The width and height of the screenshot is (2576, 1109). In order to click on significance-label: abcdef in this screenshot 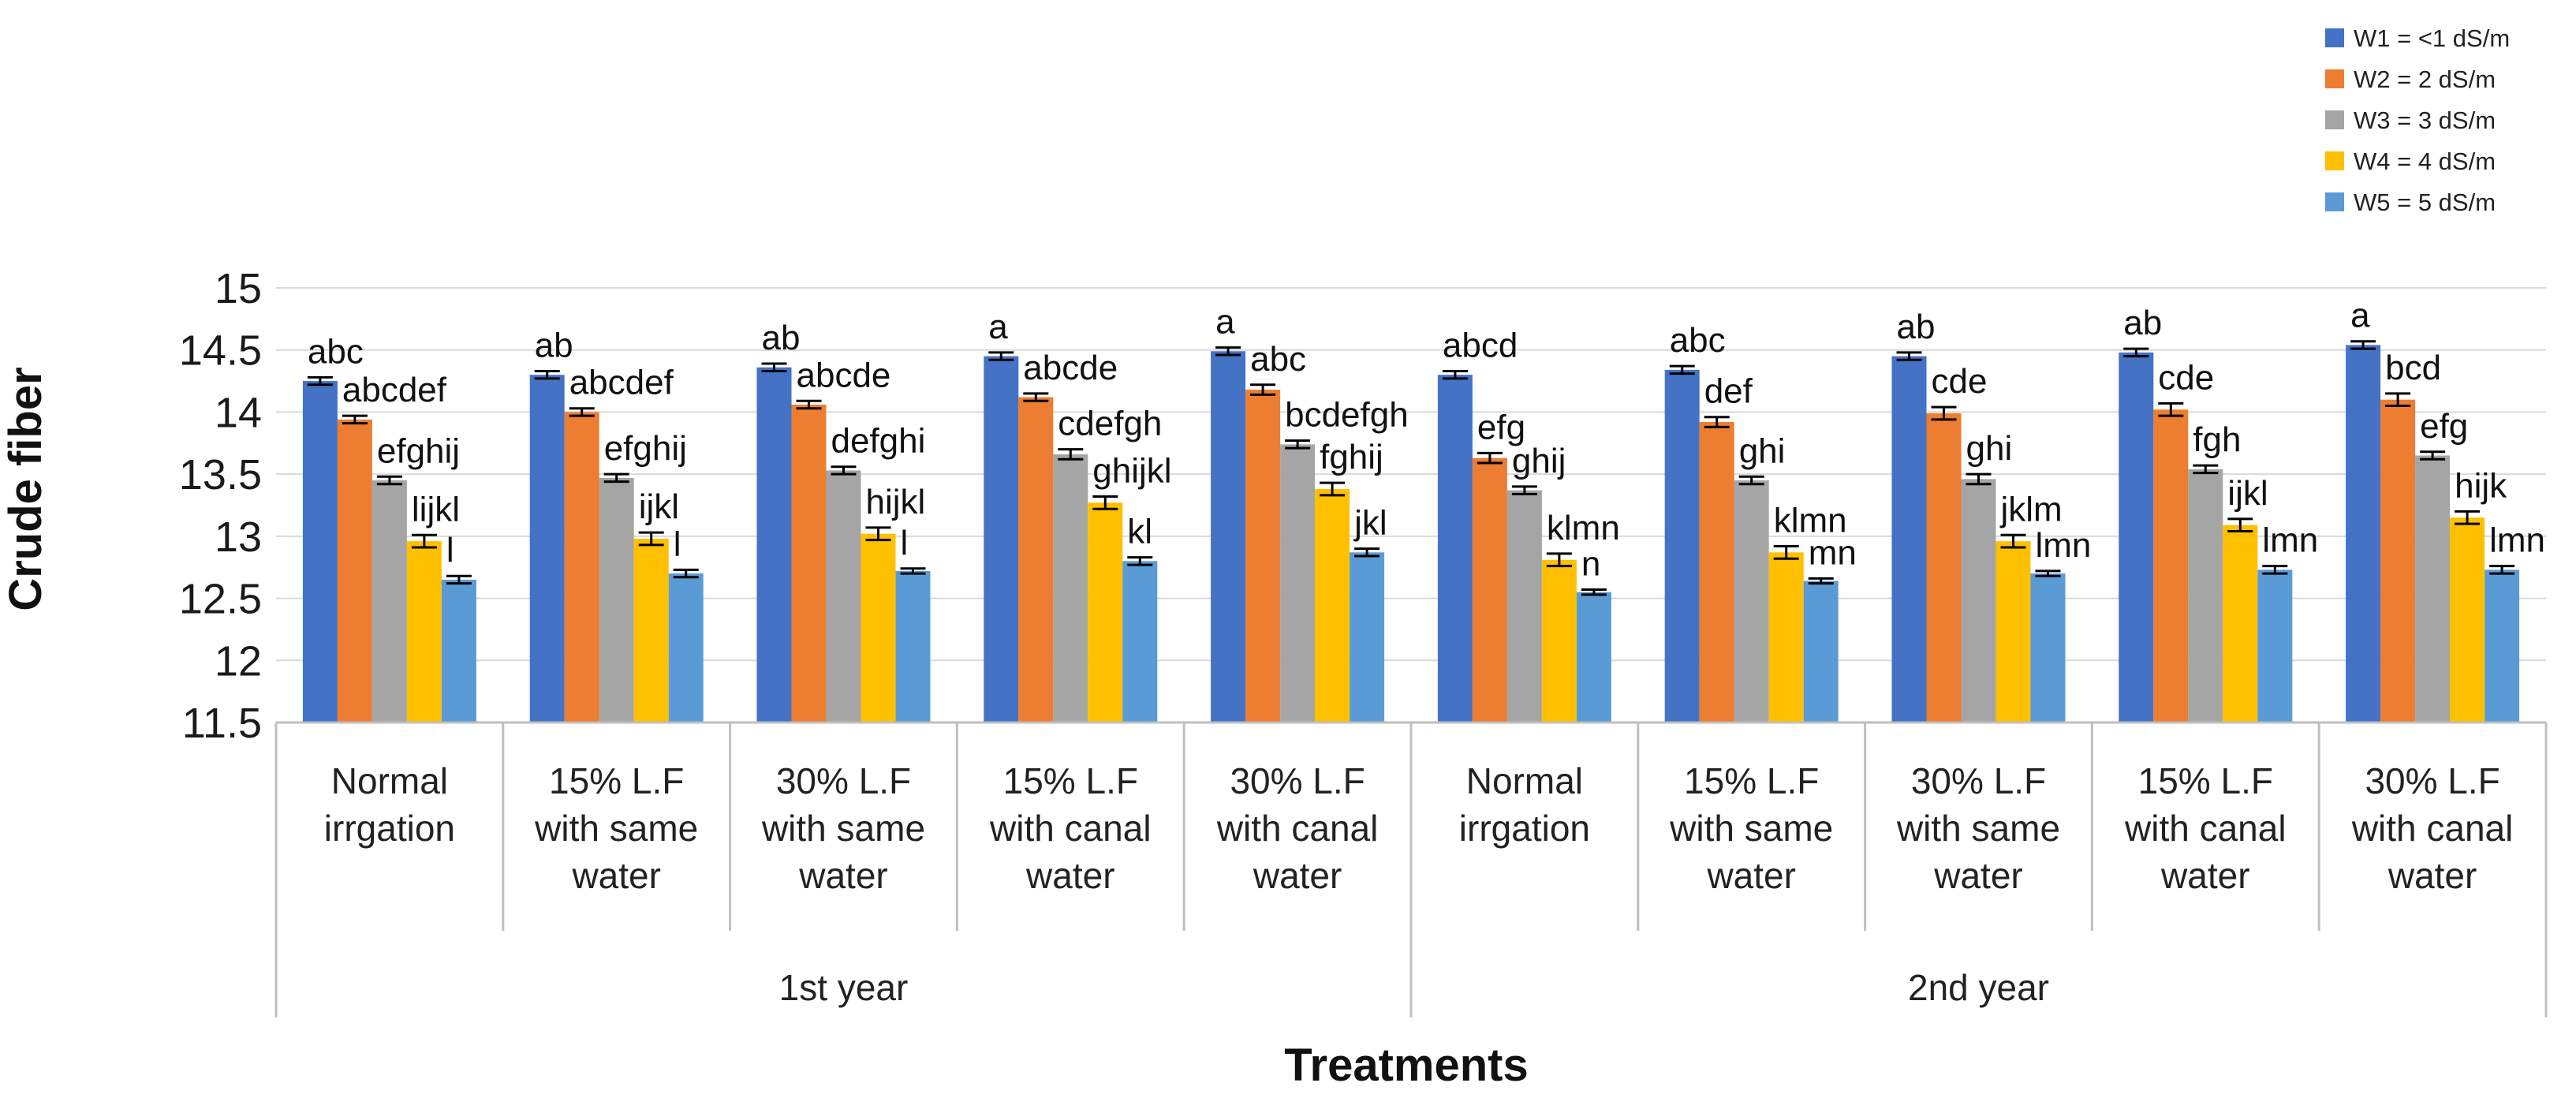, I will do `click(394, 390)`.